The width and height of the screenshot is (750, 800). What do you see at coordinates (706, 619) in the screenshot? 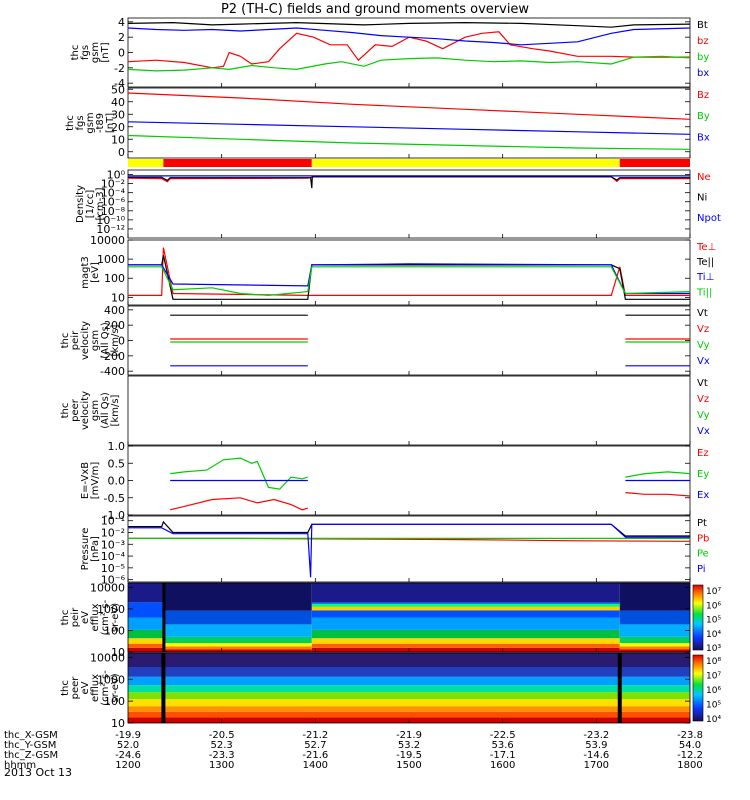
I see `colorbar: 10⁷ 10⁶ 10⁵ 10⁴ 10³` at bounding box center [706, 619].